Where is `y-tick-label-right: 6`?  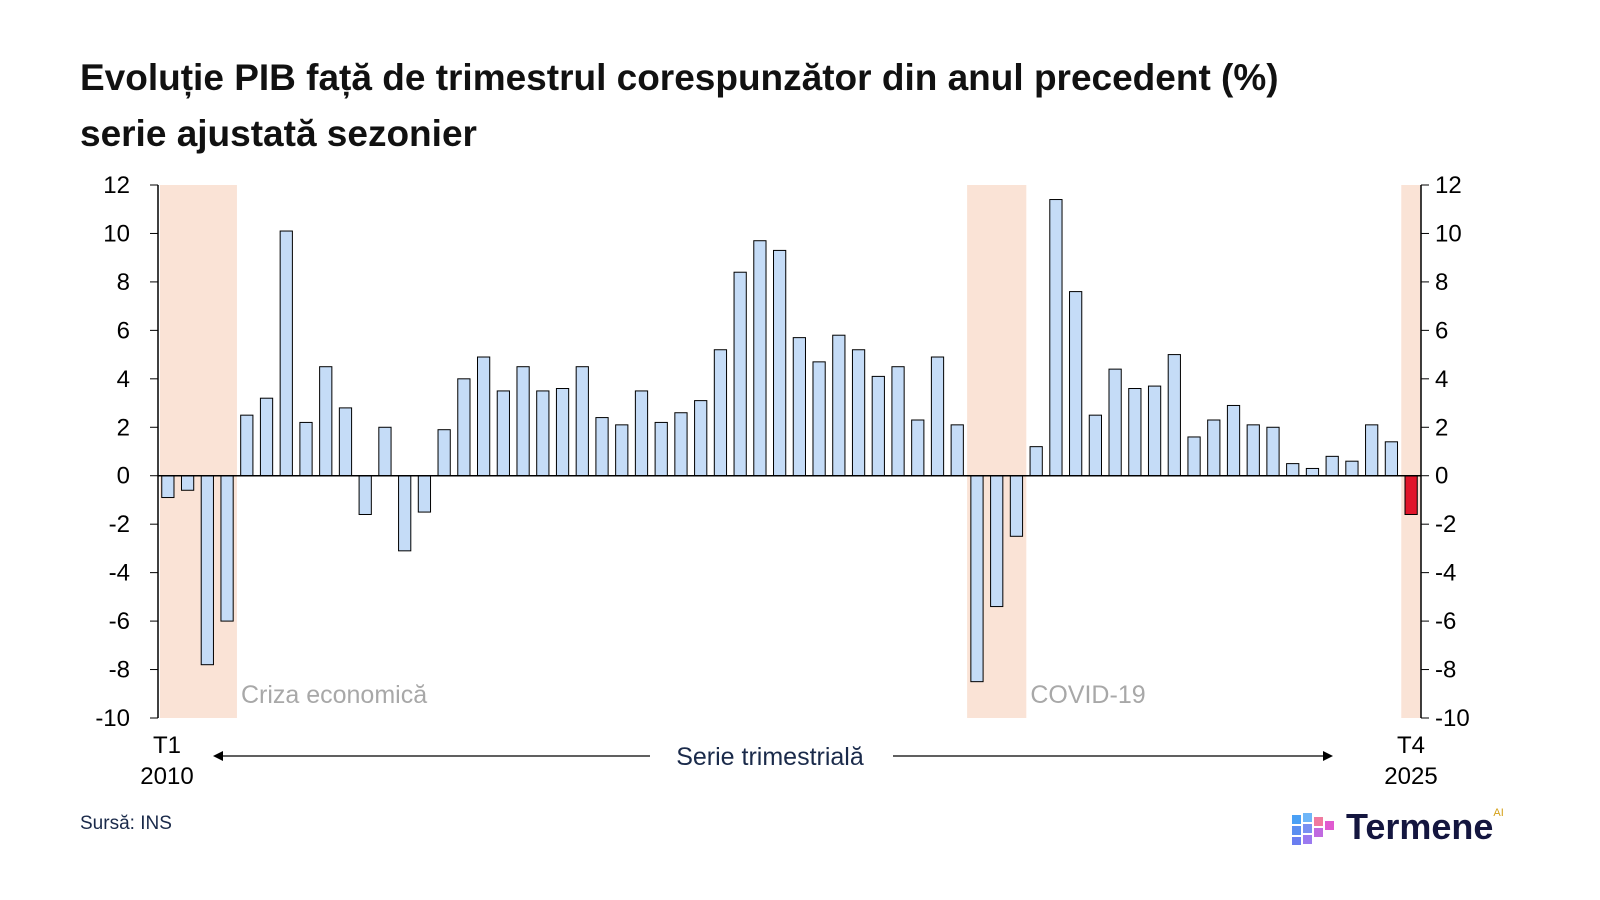 y-tick-label-right: 6 is located at coordinates (1441, 330).